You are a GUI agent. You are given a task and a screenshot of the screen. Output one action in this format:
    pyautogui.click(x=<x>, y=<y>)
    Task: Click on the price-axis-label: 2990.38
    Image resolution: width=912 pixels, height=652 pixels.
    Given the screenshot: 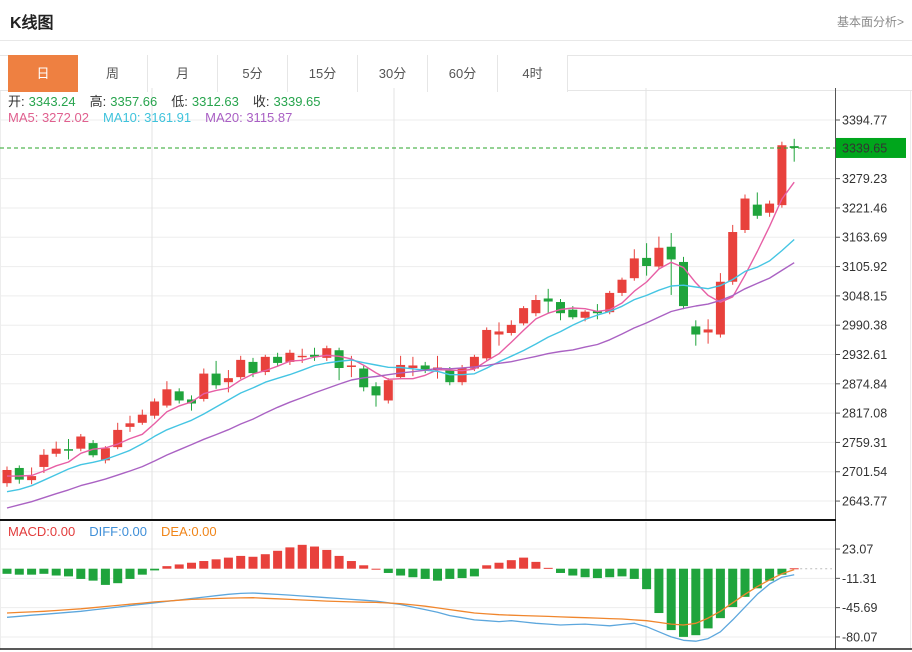 What is the action you would take?
    pyautogui.click(x=864, y=326)
    